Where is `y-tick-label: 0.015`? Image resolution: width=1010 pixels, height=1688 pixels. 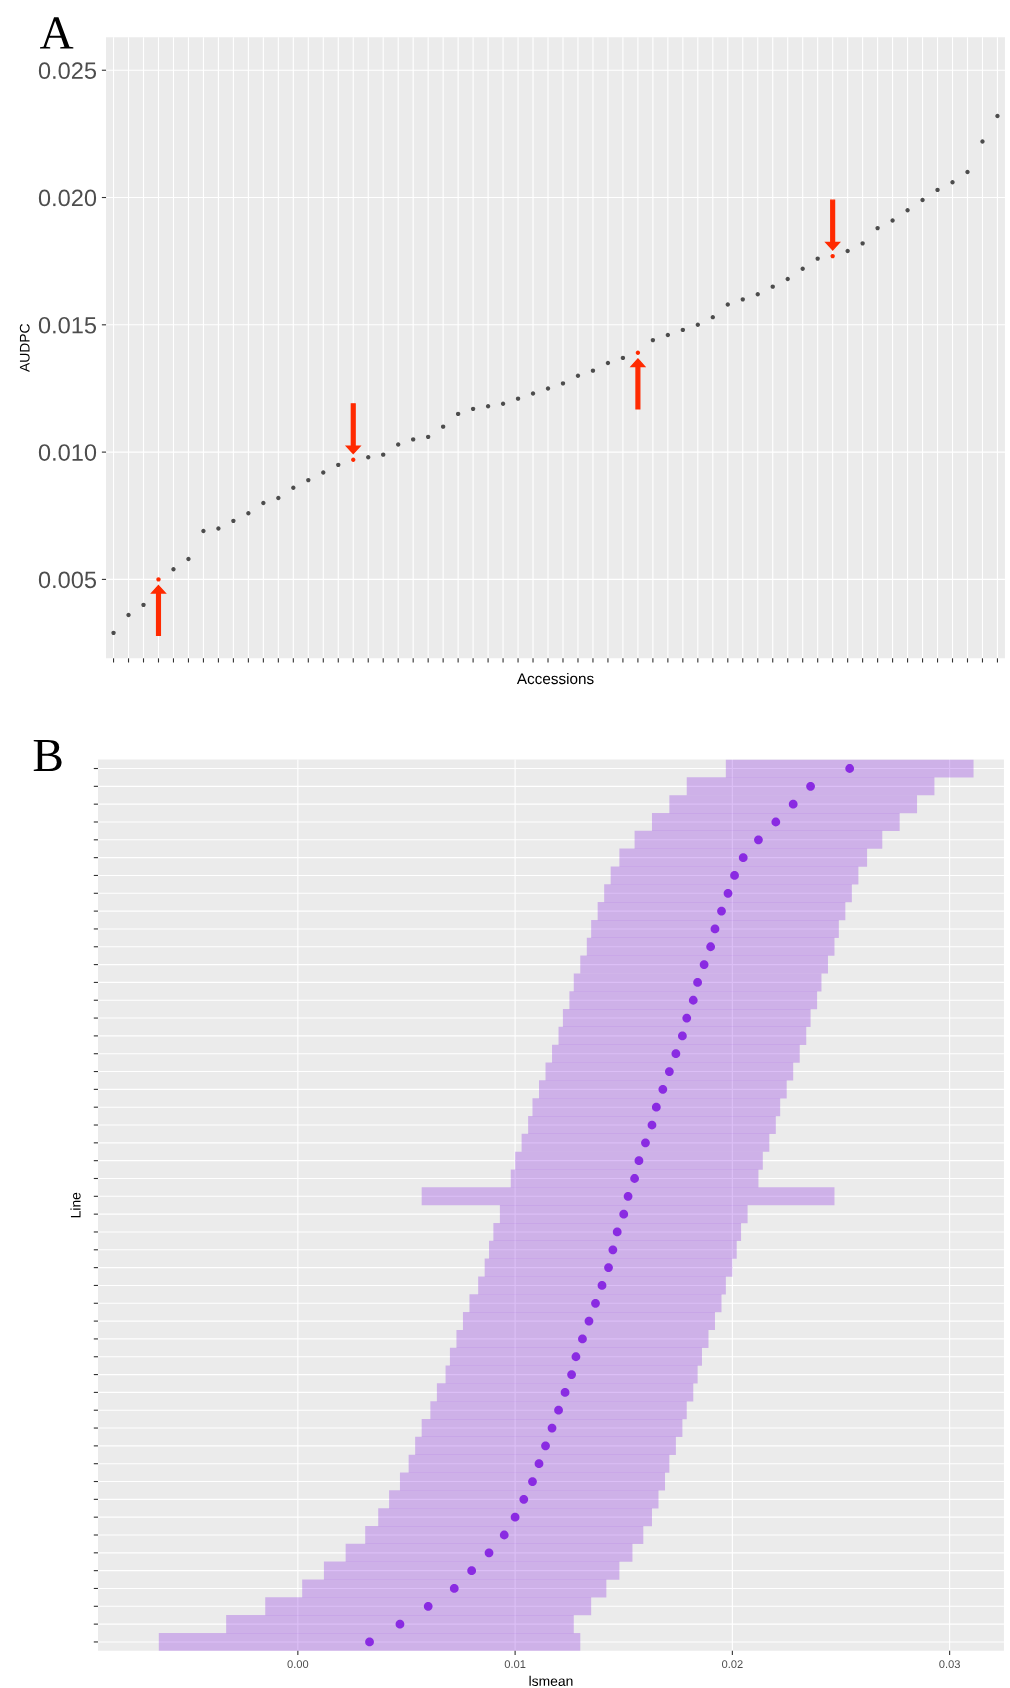
y-tick-label: 0.015 is located at coordinates (67, 325).